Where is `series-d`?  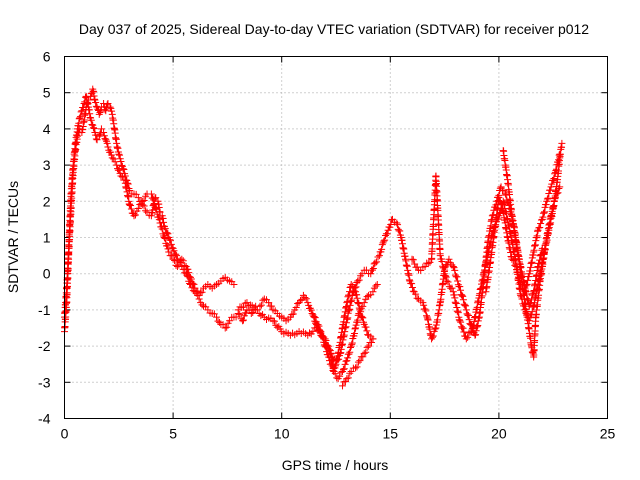 series-d is located at coordinates (343, 328).